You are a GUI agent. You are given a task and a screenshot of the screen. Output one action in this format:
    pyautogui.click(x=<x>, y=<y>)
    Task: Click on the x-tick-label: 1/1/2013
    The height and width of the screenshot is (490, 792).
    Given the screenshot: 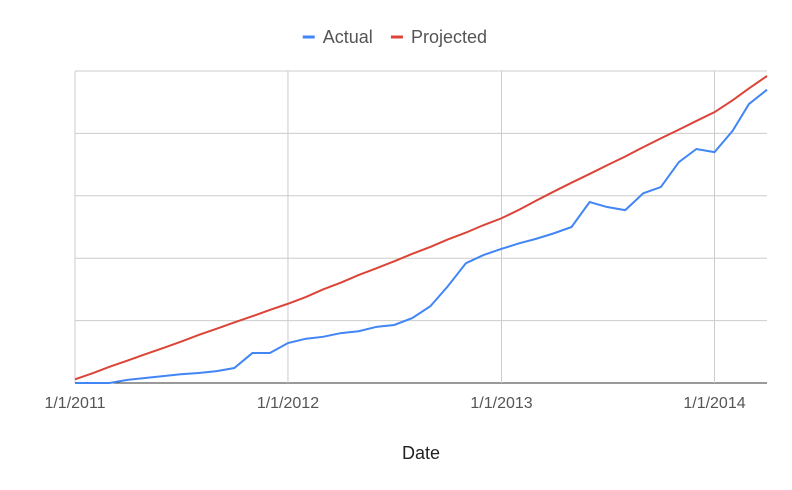 What is the action you would take?
    pyautogui.click(x=501, y=403)
    